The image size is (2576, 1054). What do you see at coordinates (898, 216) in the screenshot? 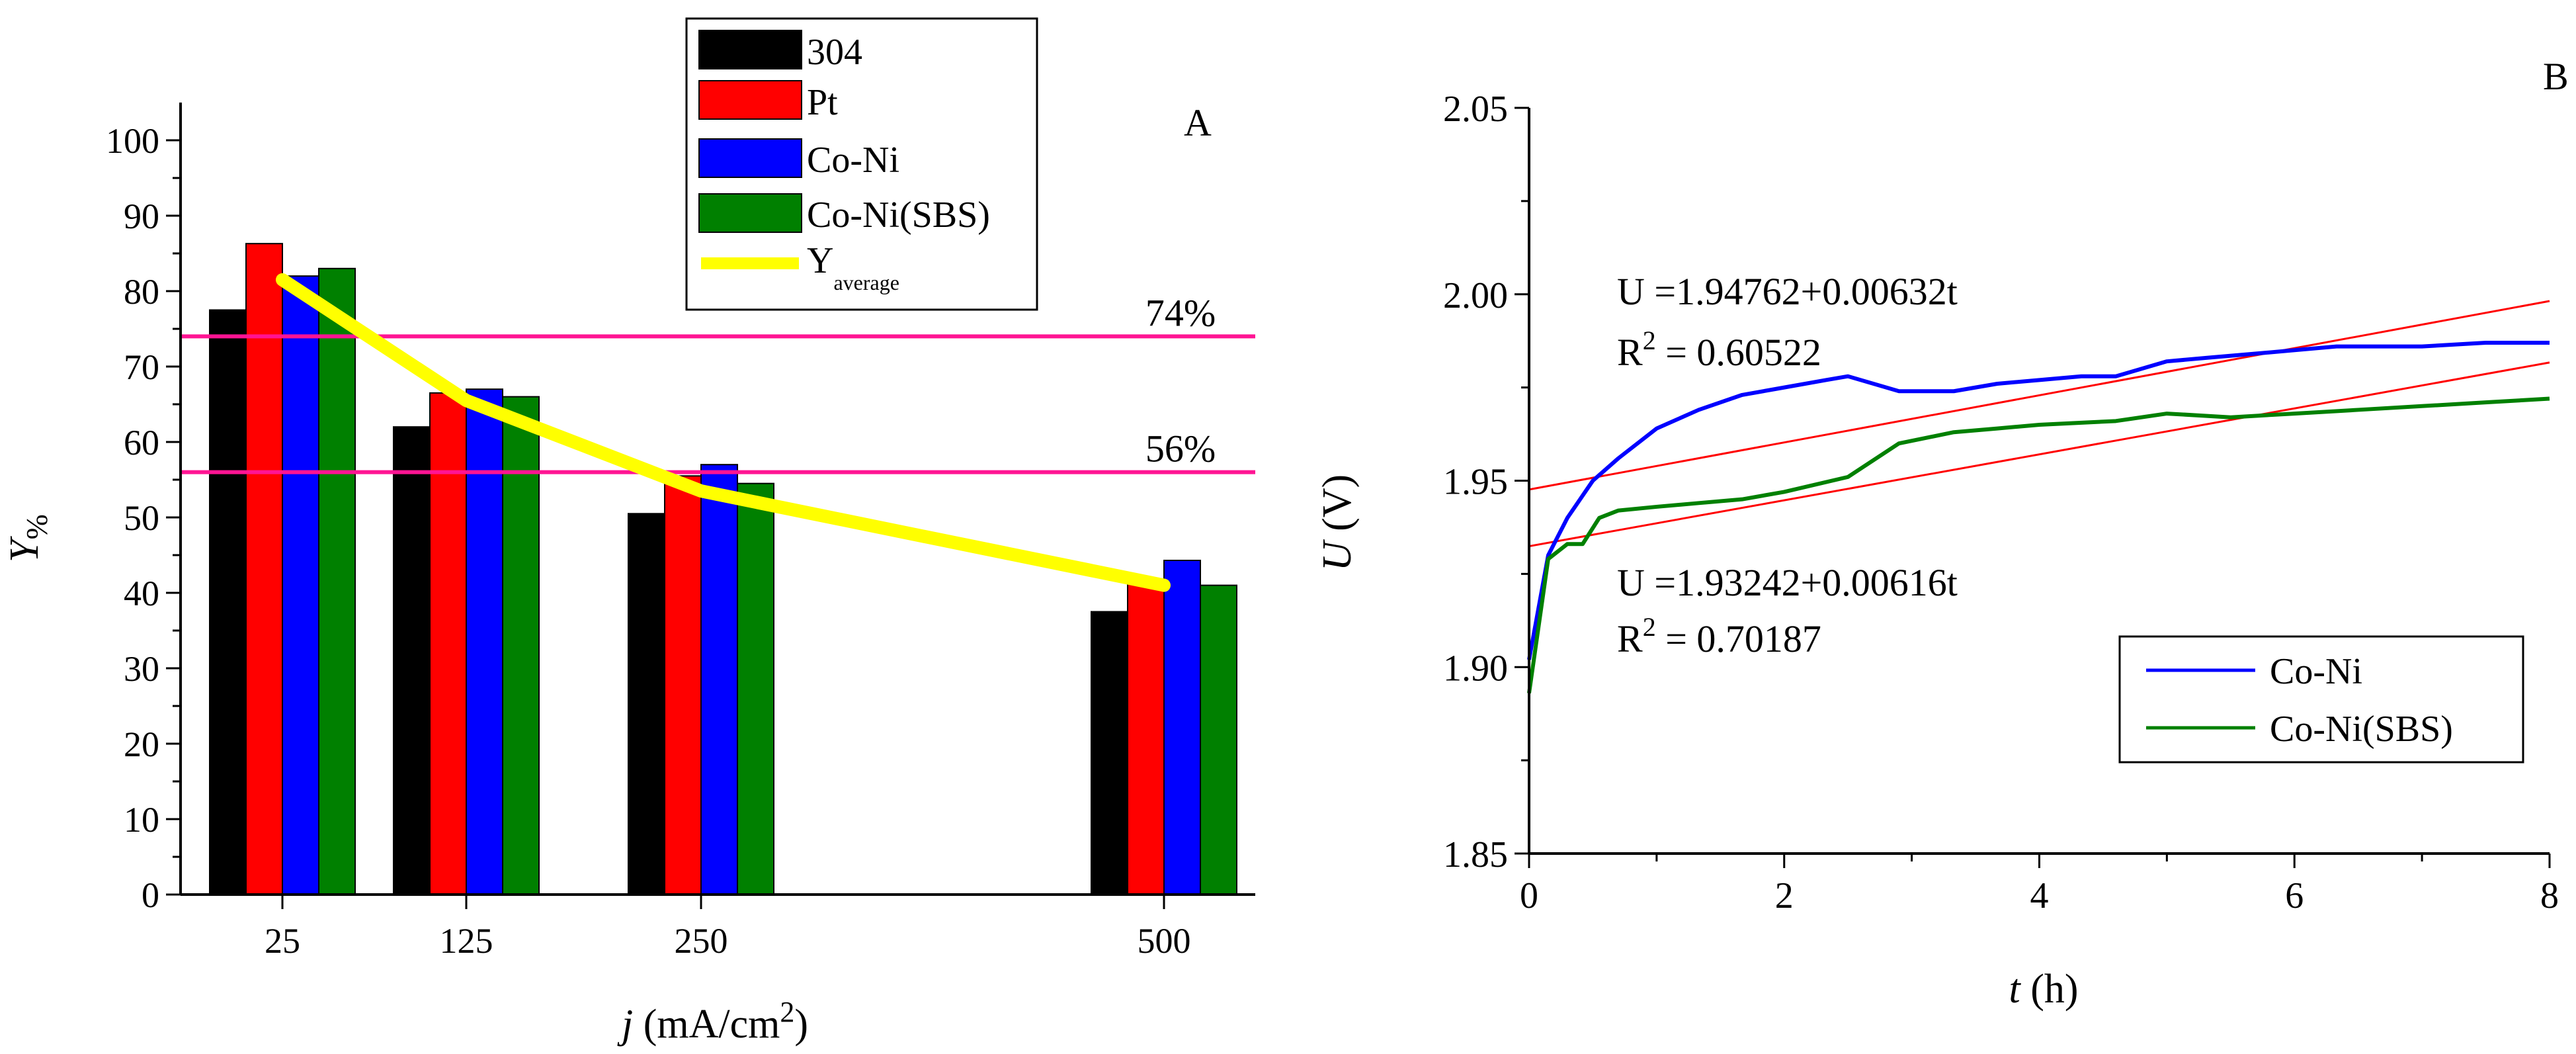
I see `legend-label-co-ni-sbs: Co-Ni(SBS)` at bounding box center [898, 216].